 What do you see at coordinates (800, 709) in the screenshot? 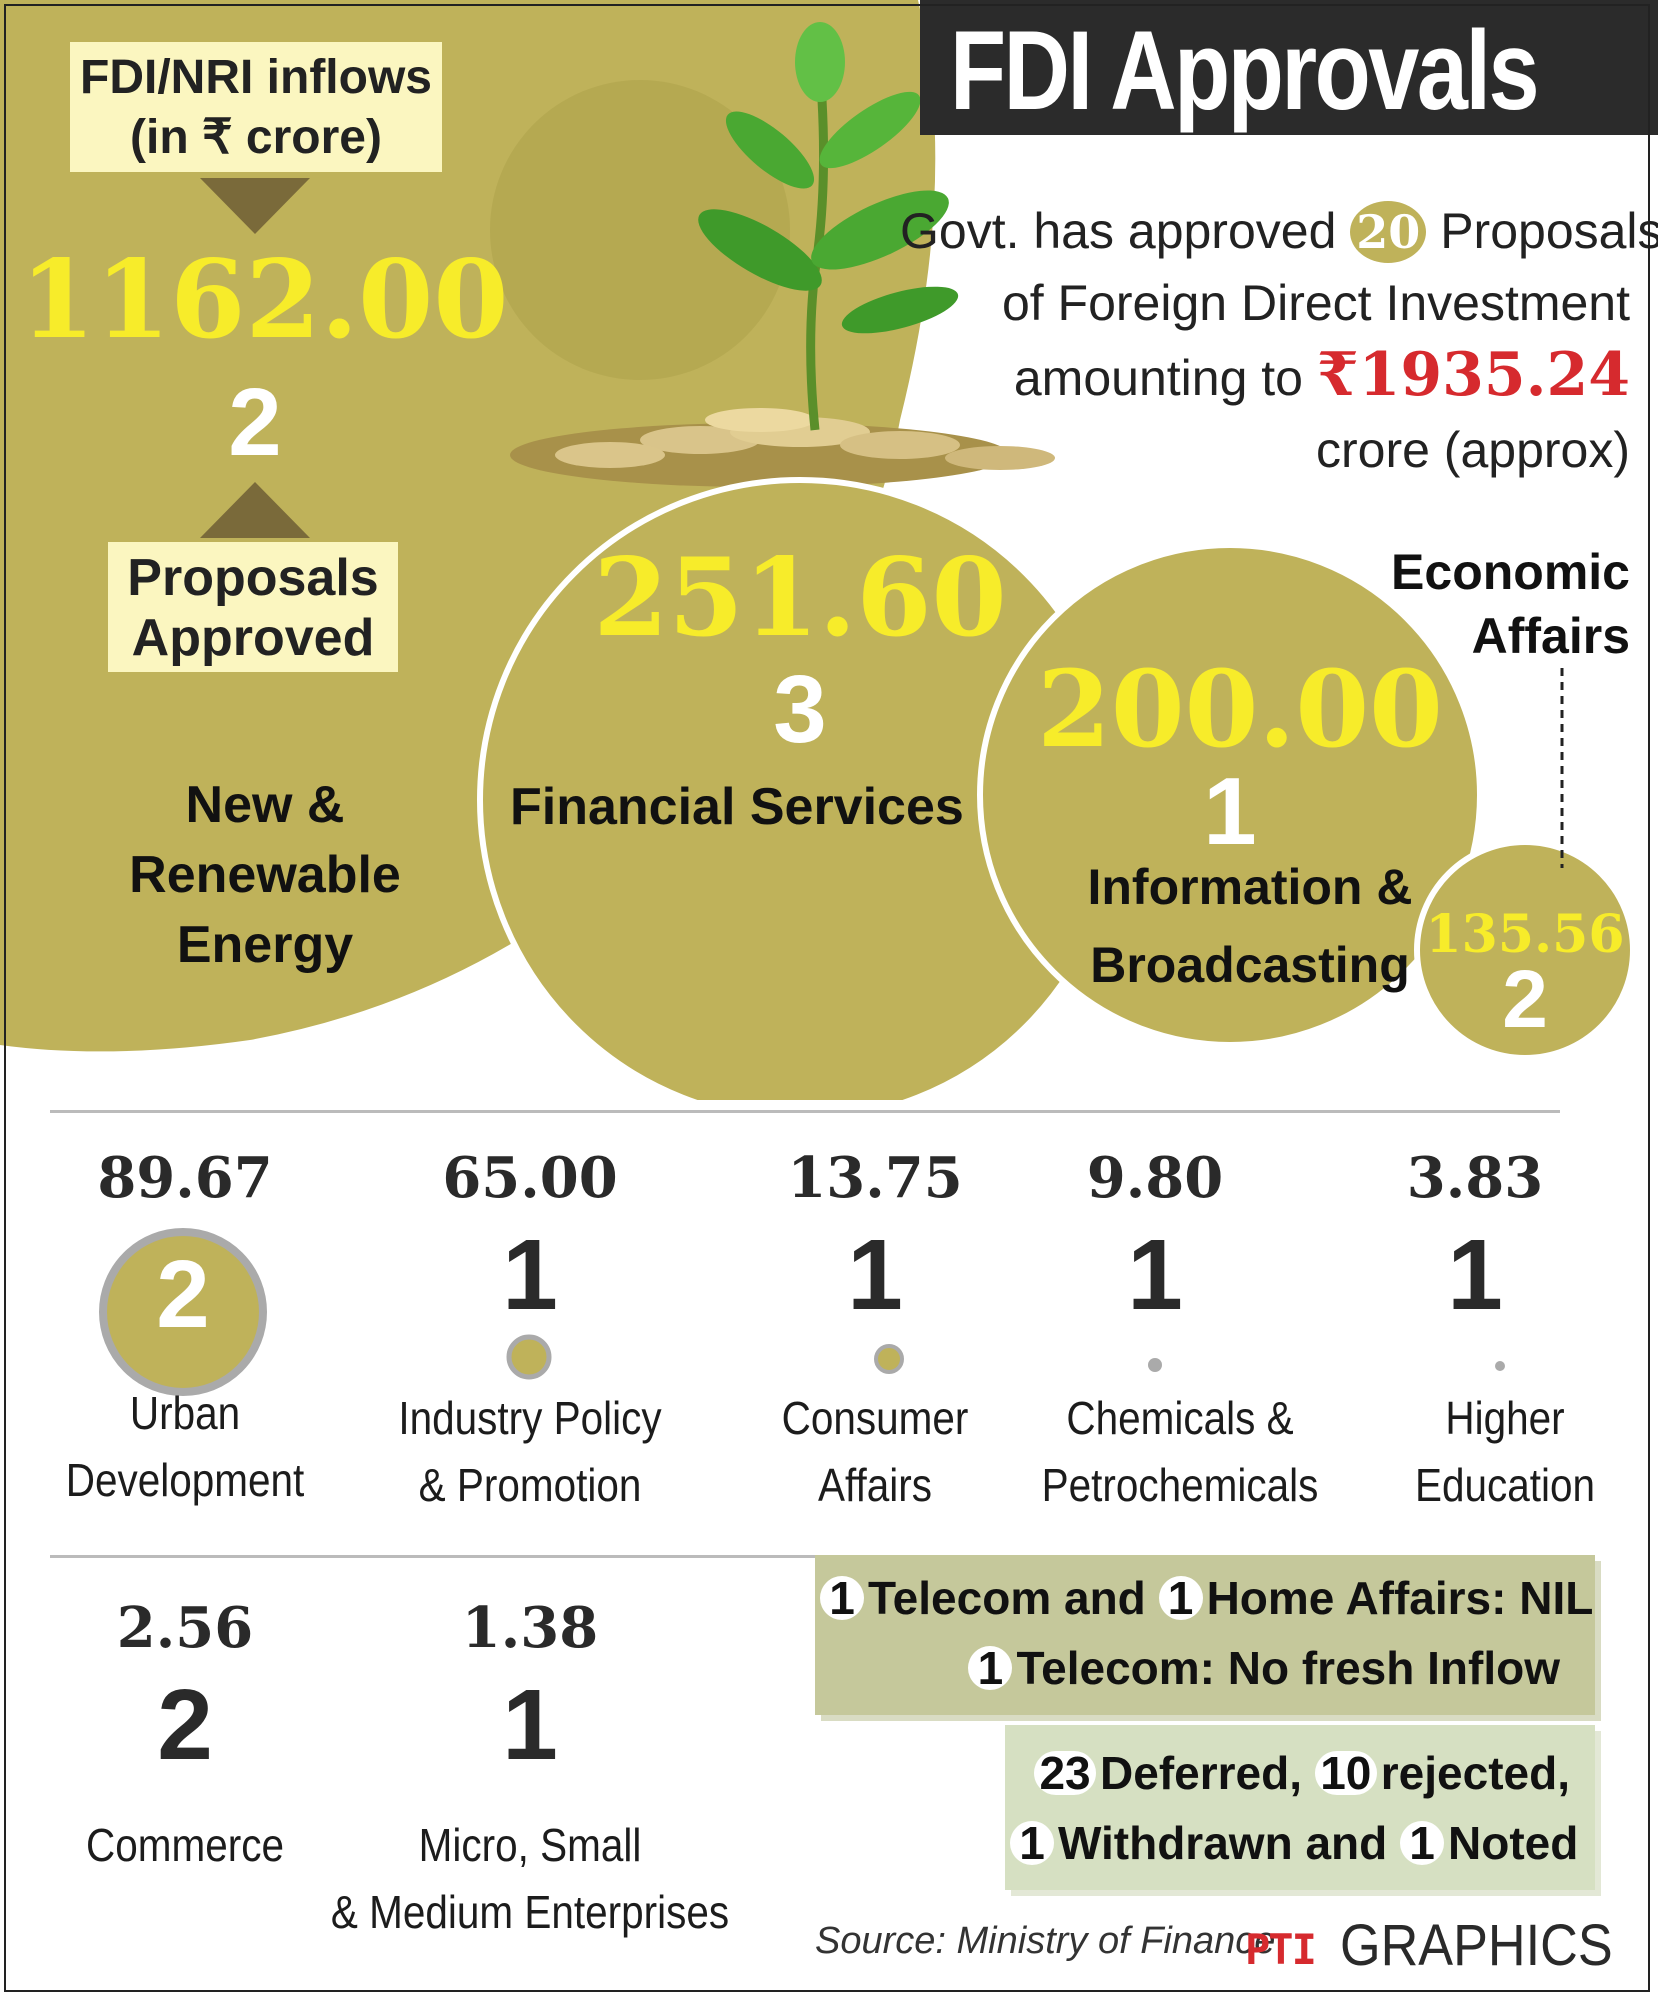
I see `fs-count: 3` at bounding box center [800, 709].